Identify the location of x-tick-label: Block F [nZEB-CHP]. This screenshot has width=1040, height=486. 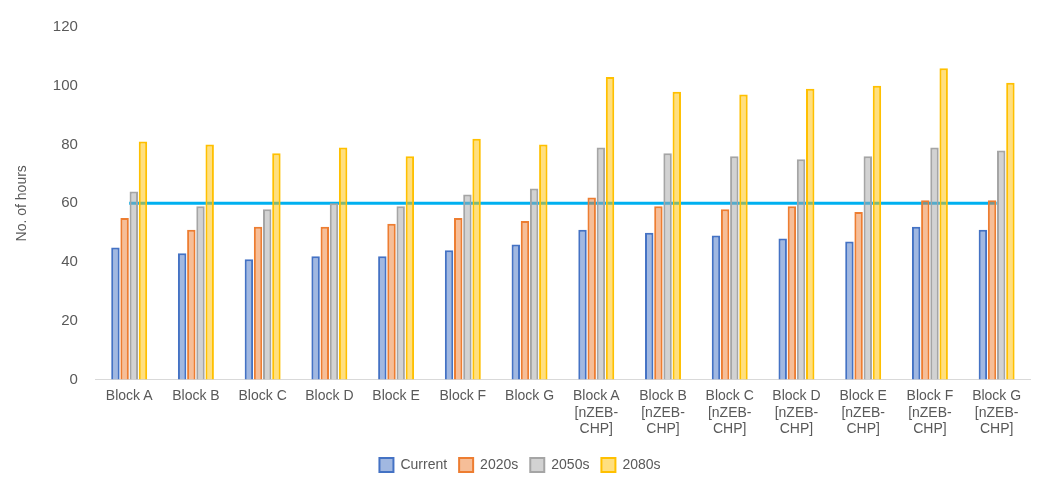
(930, 411).